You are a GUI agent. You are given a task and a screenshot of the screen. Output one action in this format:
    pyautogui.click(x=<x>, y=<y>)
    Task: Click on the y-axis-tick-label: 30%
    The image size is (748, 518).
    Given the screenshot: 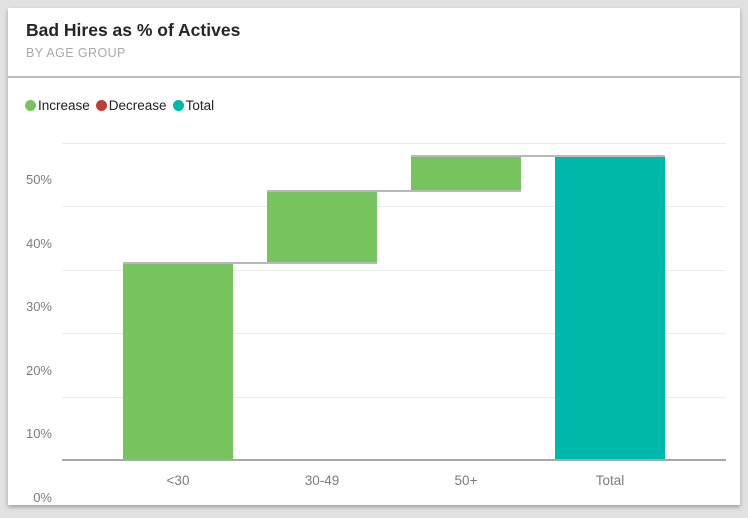 What is the action you would take?
    pyautogui.click(x=38, y=307)
    